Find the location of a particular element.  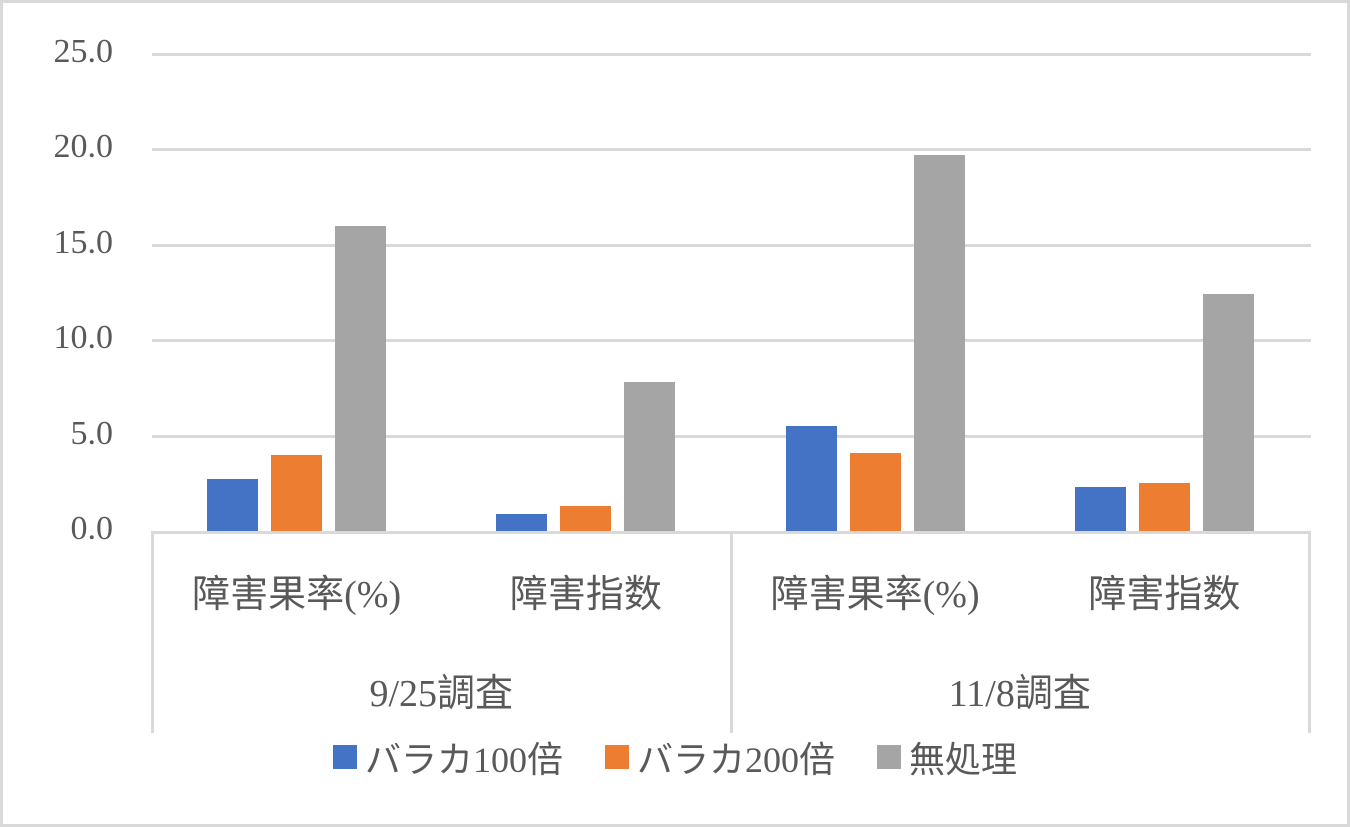

legend-item: 無処理 is located at coordinates (947, 757).